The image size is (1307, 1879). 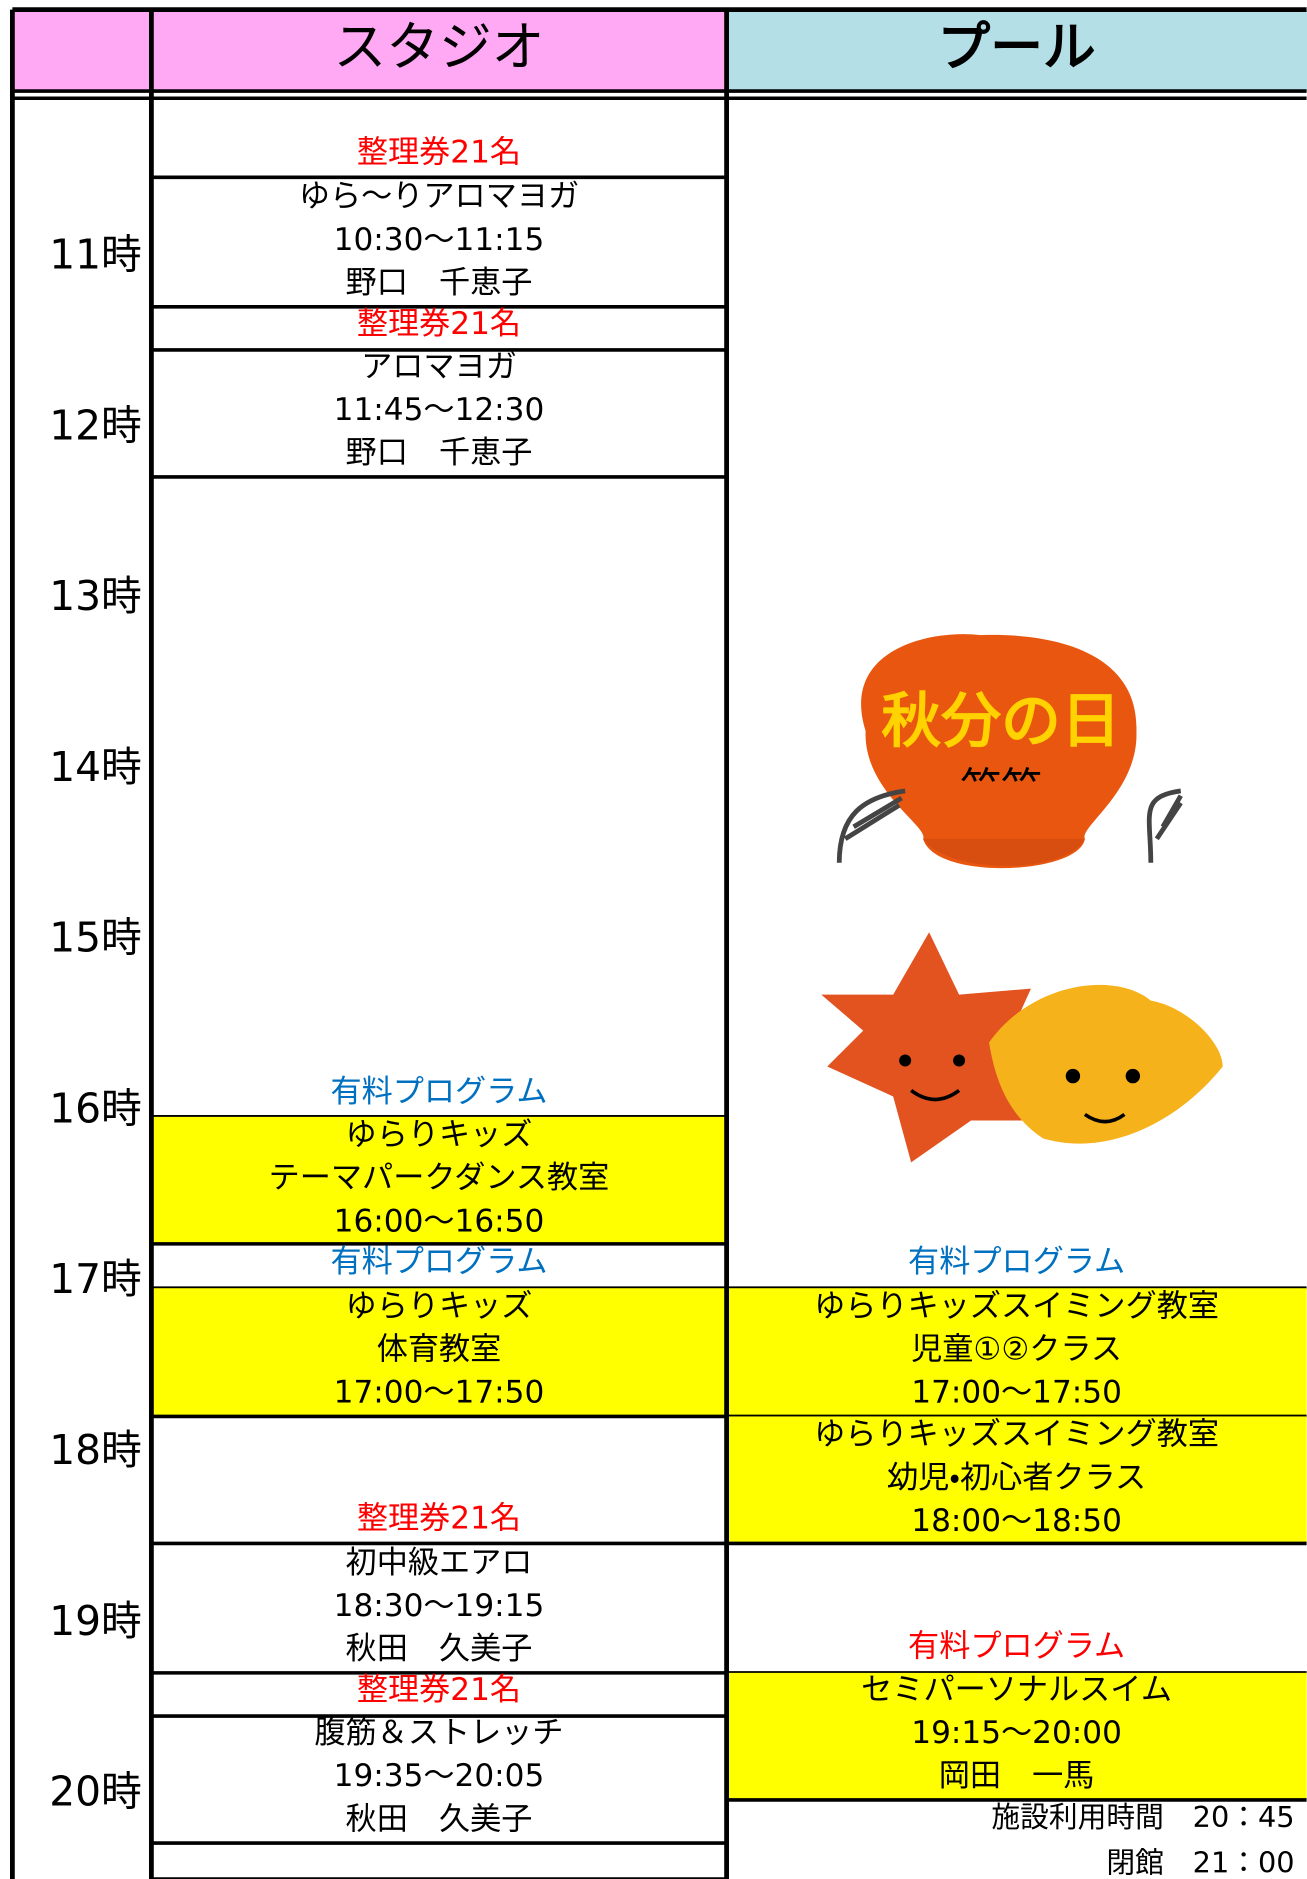 I want to click on header-studio, so click(x=439, y=50).